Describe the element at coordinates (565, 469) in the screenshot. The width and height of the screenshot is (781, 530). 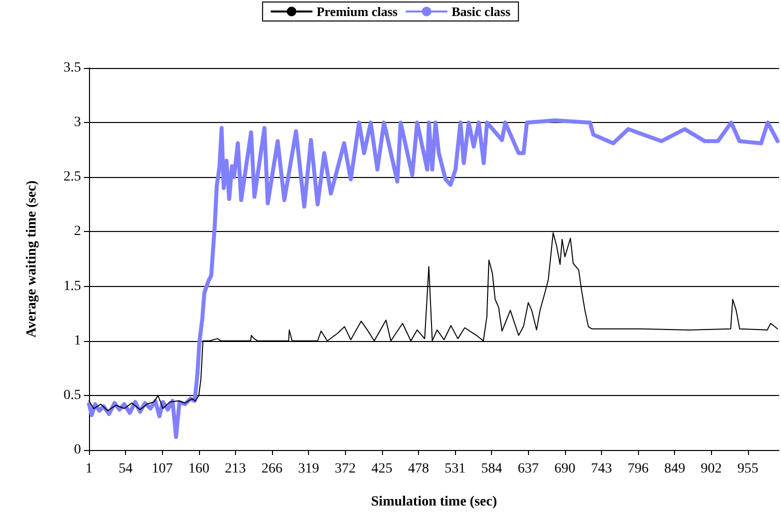
I see `x-tick-label: 690` at that location.